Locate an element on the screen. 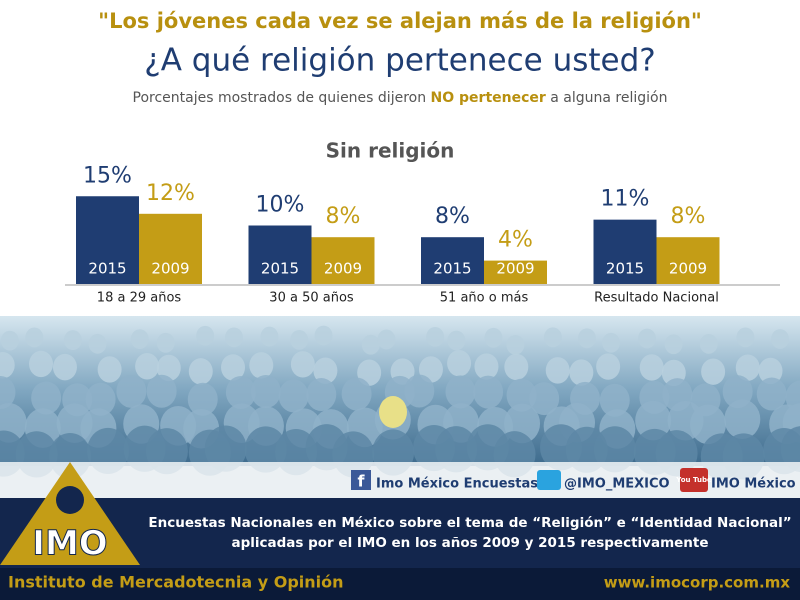 The image size is (800, 600). subtitle-emphasis: NO pertenecer is located at coordinates (488, 98).